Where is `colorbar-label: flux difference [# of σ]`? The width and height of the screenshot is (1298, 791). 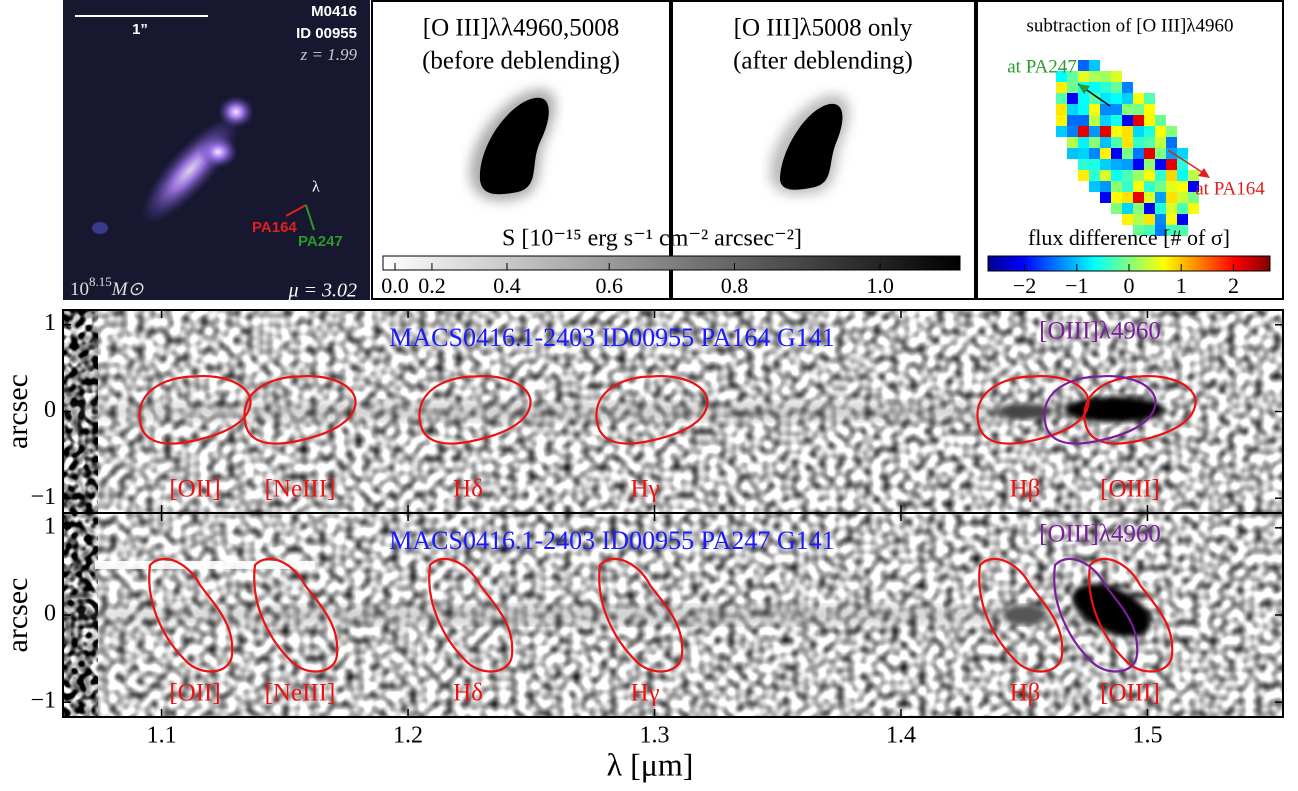 colorbar-label: flux difference [# of σ] is located at coordinates (1129, 237).